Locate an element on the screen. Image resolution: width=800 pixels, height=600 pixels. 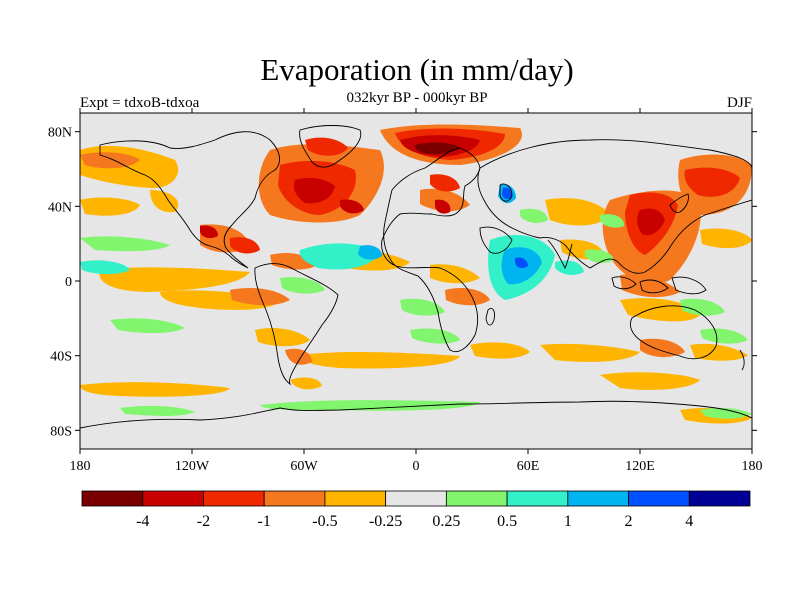
season-label: DJF is located at coordinates (739, 103).